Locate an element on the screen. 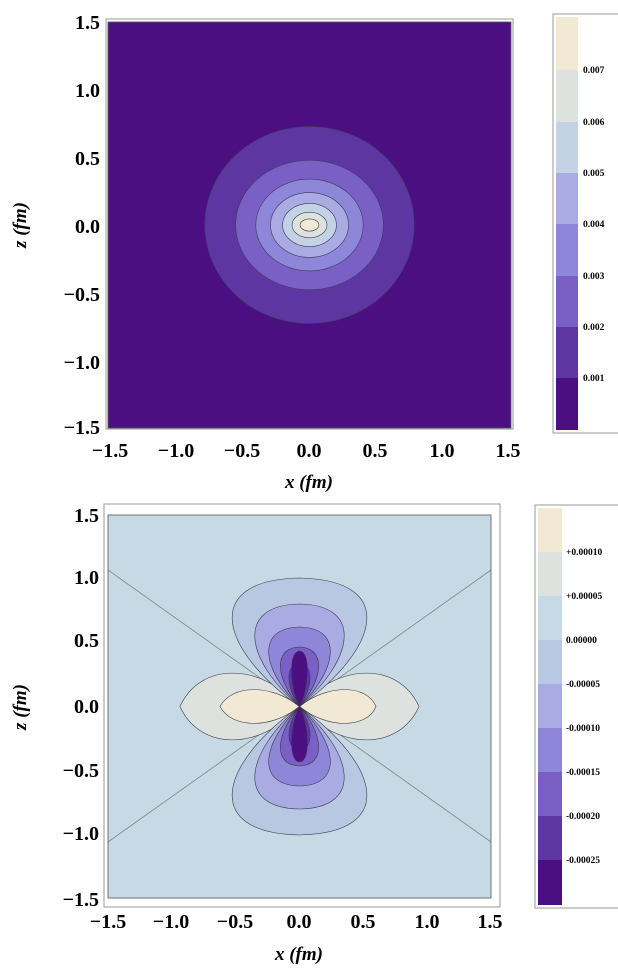 The height and width of the screenshot is (969, 618). colorbar-label: -0.00015 is located at coordinates (583, 773).